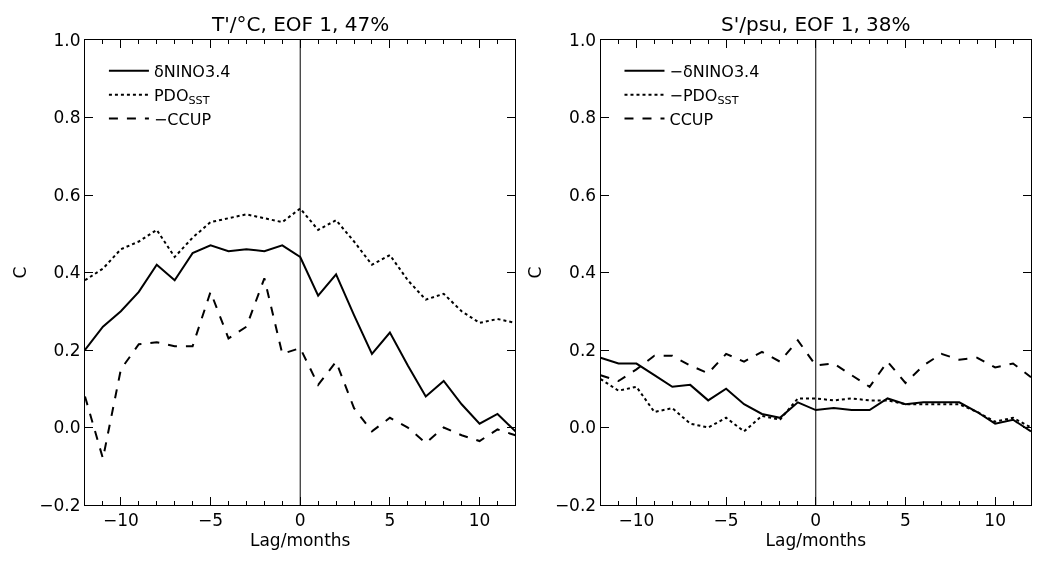 The image size is (1056, 580). What do you see at coordinates (181, 96) in the screenshot?
I see `legend-label: PDO$_{SST}$` at bounding box center [181, 96].